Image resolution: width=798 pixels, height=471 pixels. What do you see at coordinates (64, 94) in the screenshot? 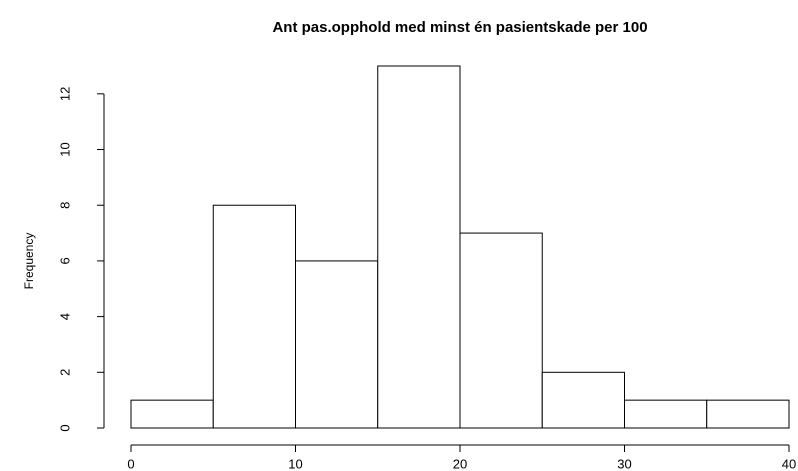
I see `y-tick-label: 12` at bounding box center [64, 94].